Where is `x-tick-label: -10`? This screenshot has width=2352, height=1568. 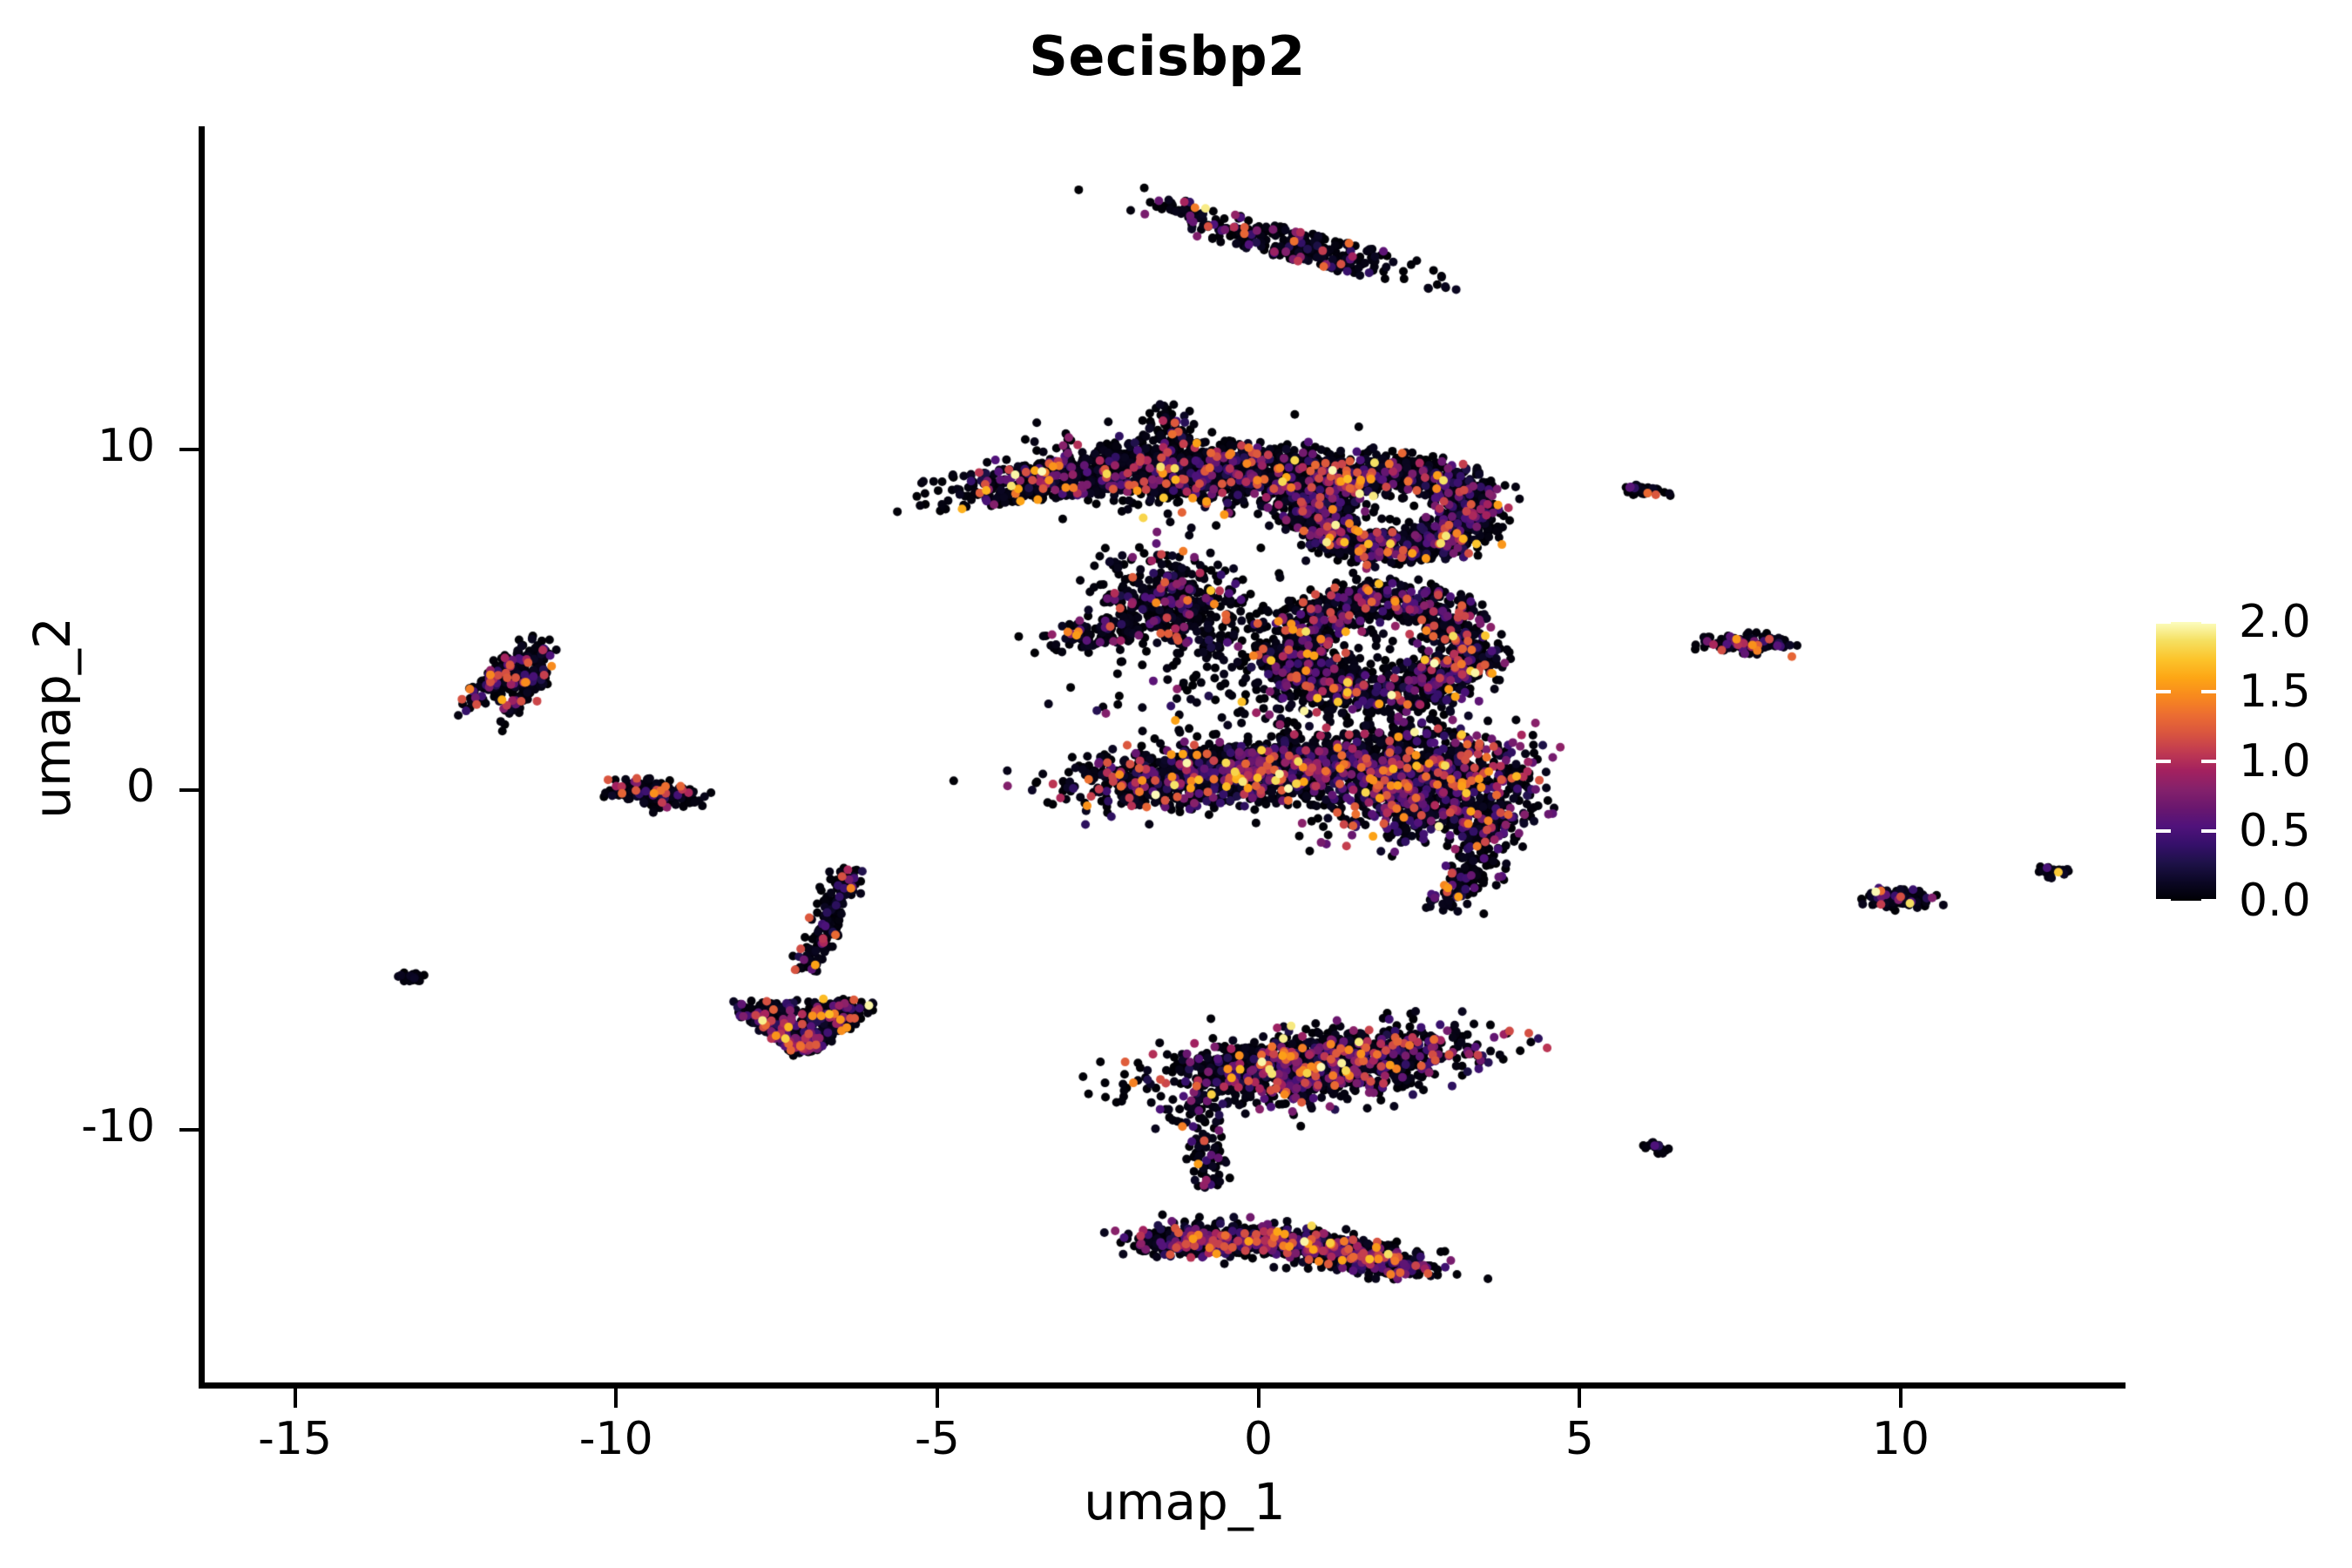
x-tick-label: -10 is located at coordinates (615, 1439).